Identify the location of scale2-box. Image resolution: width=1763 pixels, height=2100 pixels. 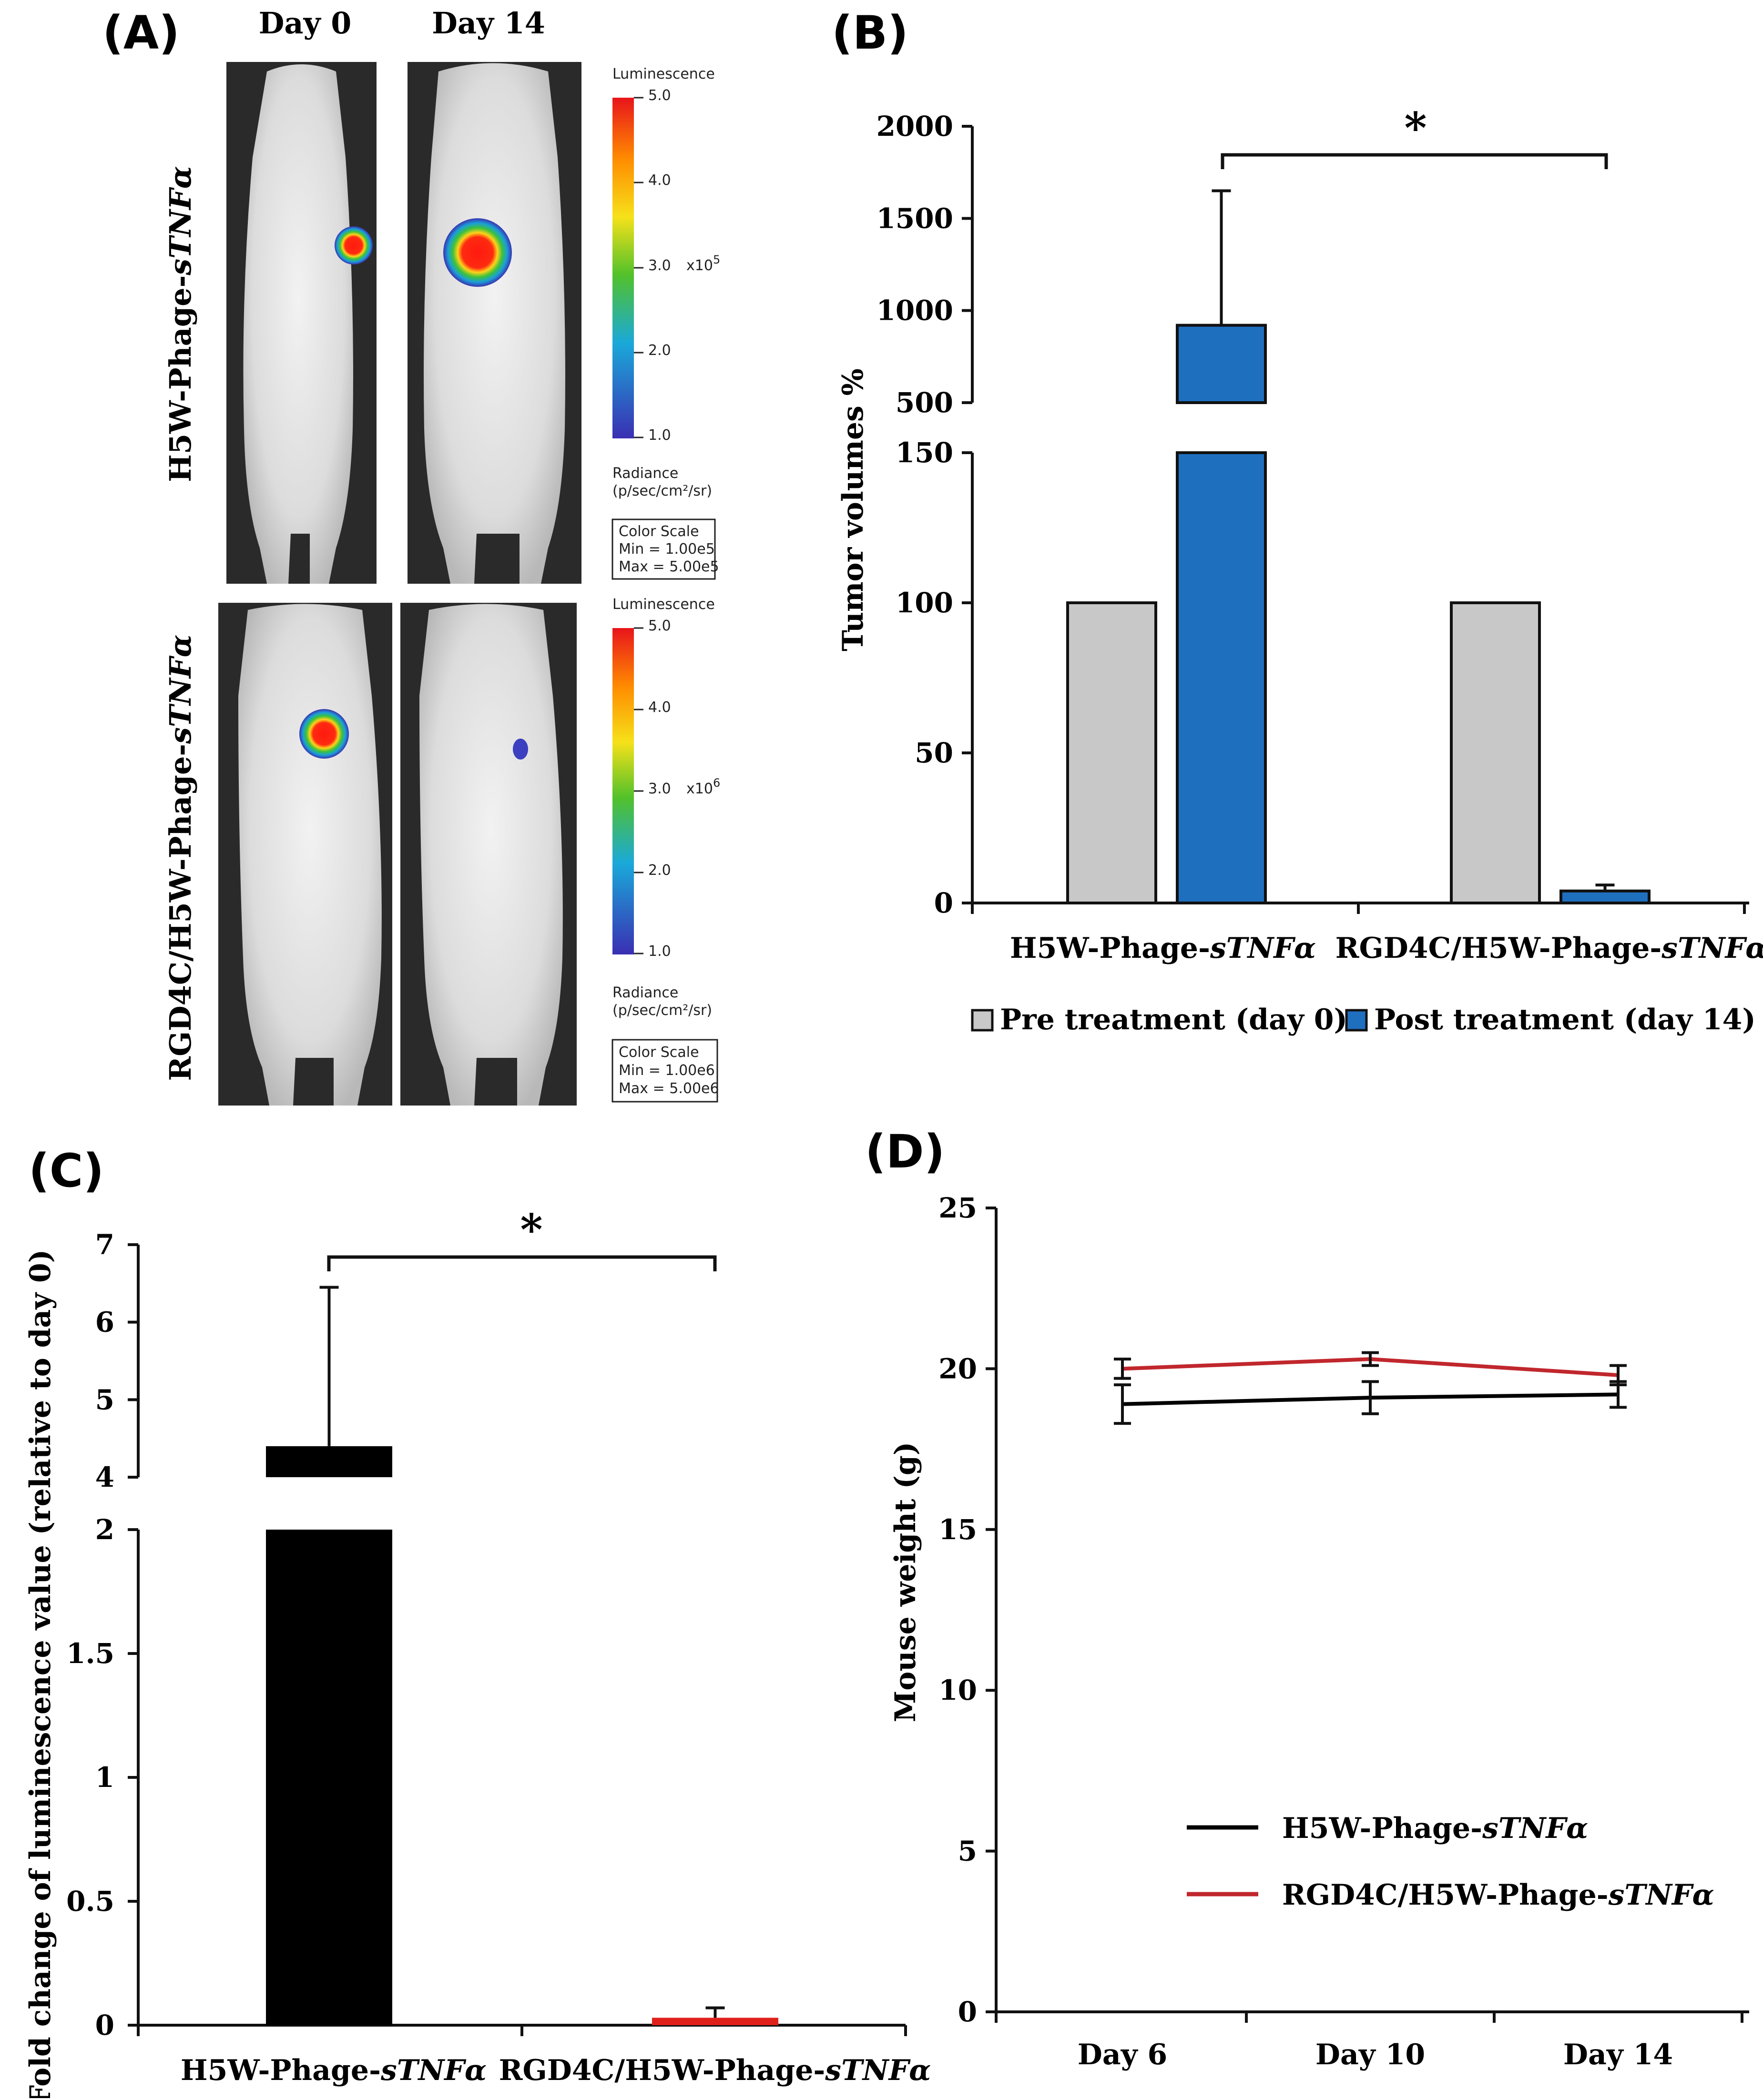
(664, 1071).